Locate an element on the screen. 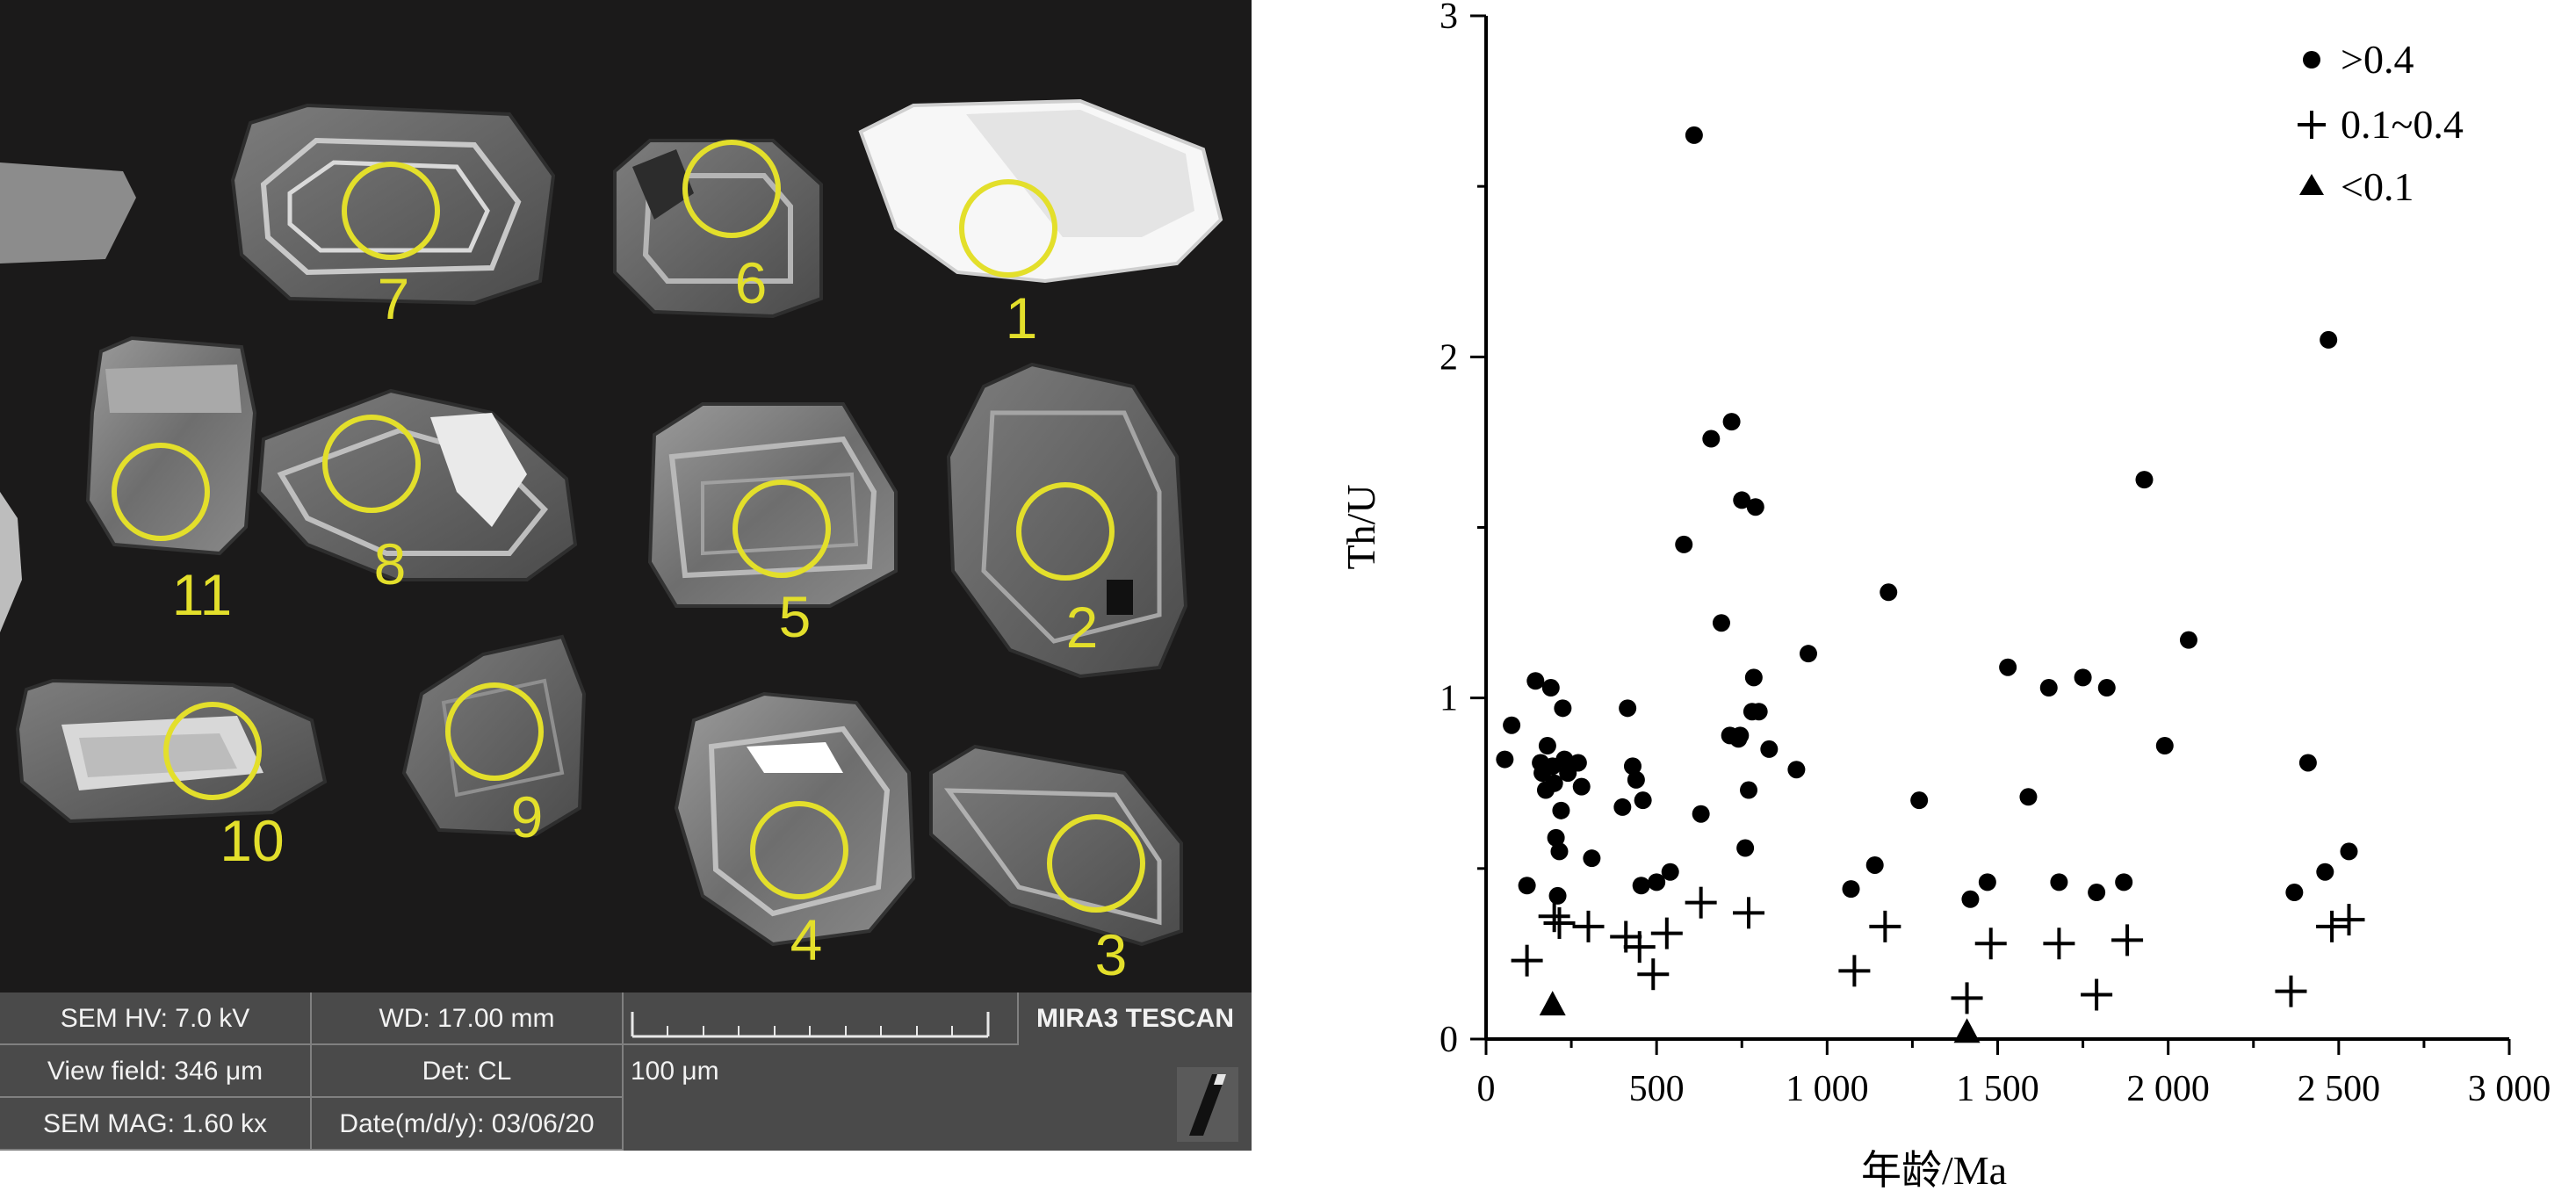 The height and width of the screenshot is (1191, 2576). grain-9: 9 is located at coordinates (494, 741).